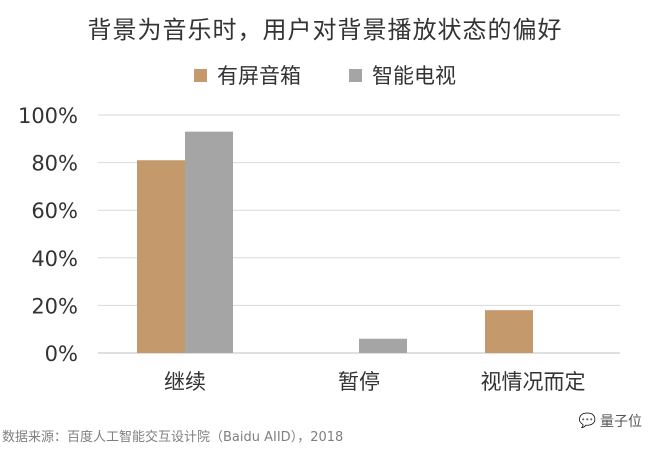 The height and width of the screenshot is (455, 650). I want to click on legend-item-series-2: 智能电视, so click(402, 75).